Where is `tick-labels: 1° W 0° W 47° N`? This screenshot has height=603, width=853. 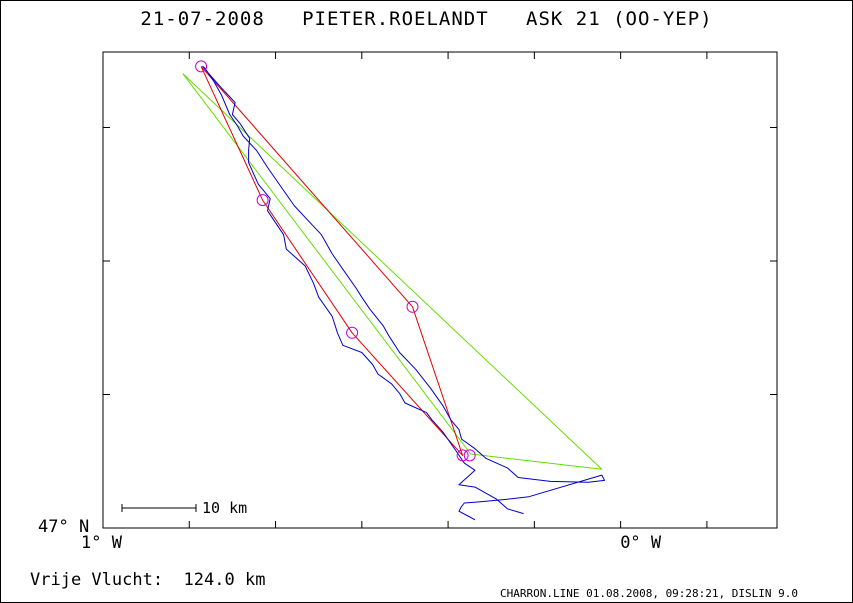
tick-labels: 1° W 0° W 47° N is located at coordinates (350, 535).